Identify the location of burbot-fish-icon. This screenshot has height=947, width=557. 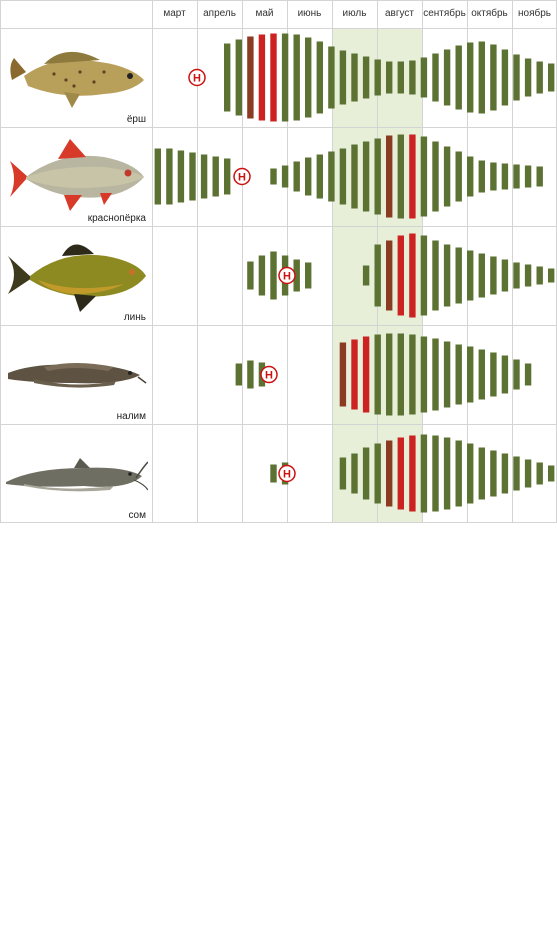
(77, 375).